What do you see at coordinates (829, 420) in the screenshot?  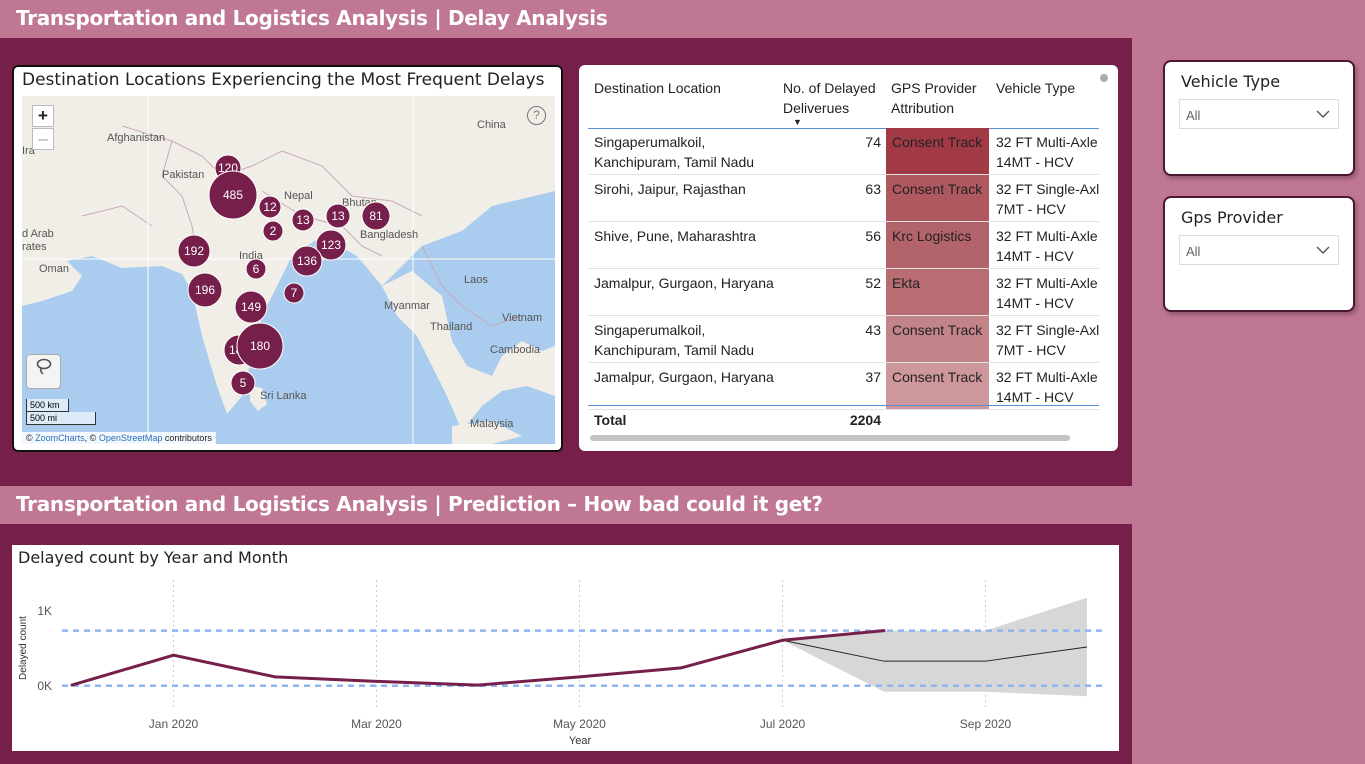 I see `total-value: 2204` at bounding box center [829, 420].